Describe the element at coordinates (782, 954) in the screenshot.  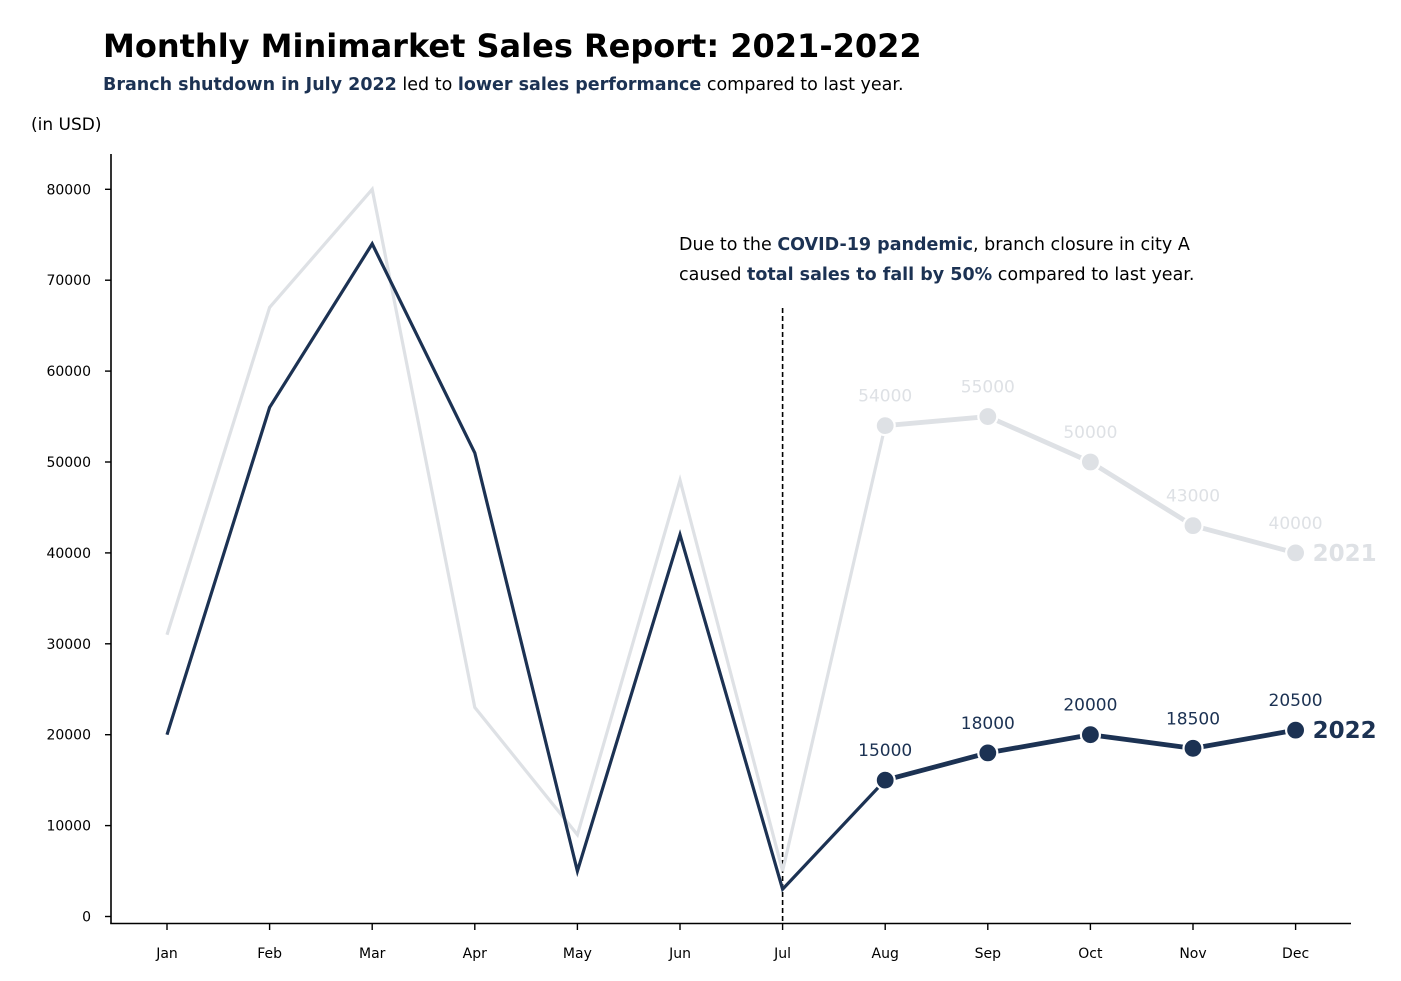
I see `x-tick-label: Jul` at that location.